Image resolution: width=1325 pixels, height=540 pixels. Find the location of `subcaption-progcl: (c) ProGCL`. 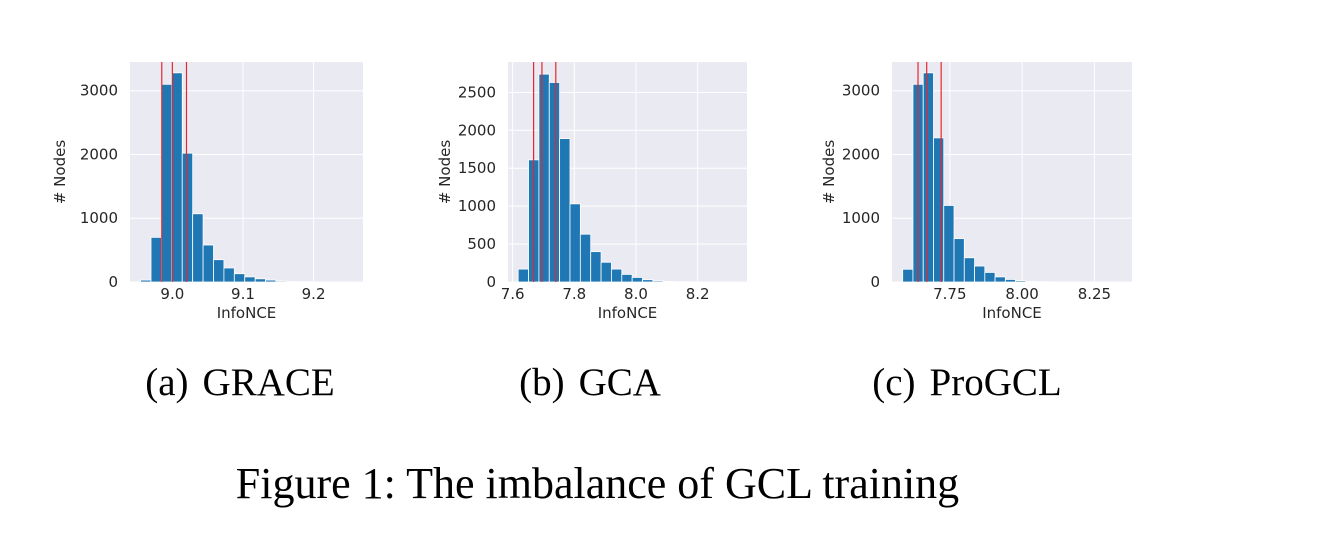

subcaption-progcl: (c) ProGCL is located at coordinates (967, 382).